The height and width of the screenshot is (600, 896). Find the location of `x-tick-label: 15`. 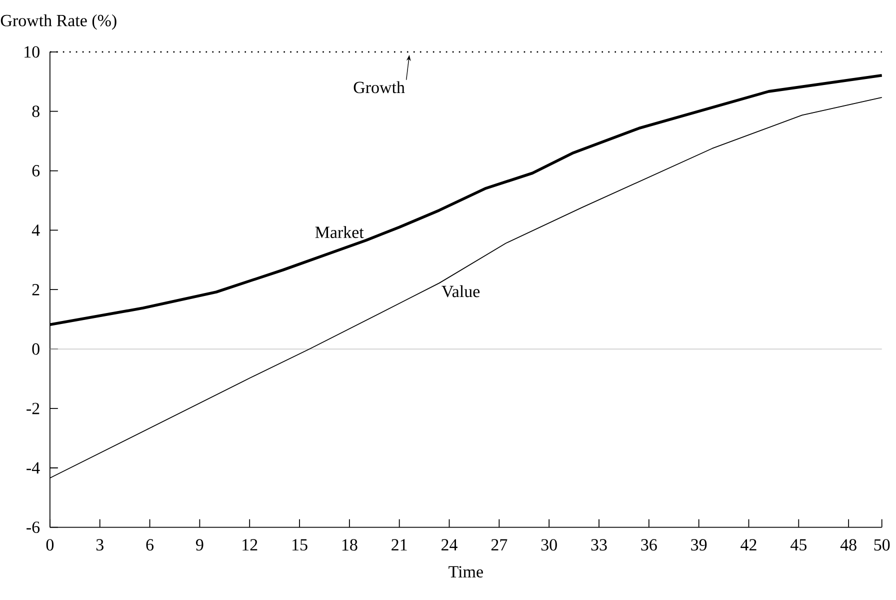

x-tick-label: 15 is located at coordinates (300, 544).